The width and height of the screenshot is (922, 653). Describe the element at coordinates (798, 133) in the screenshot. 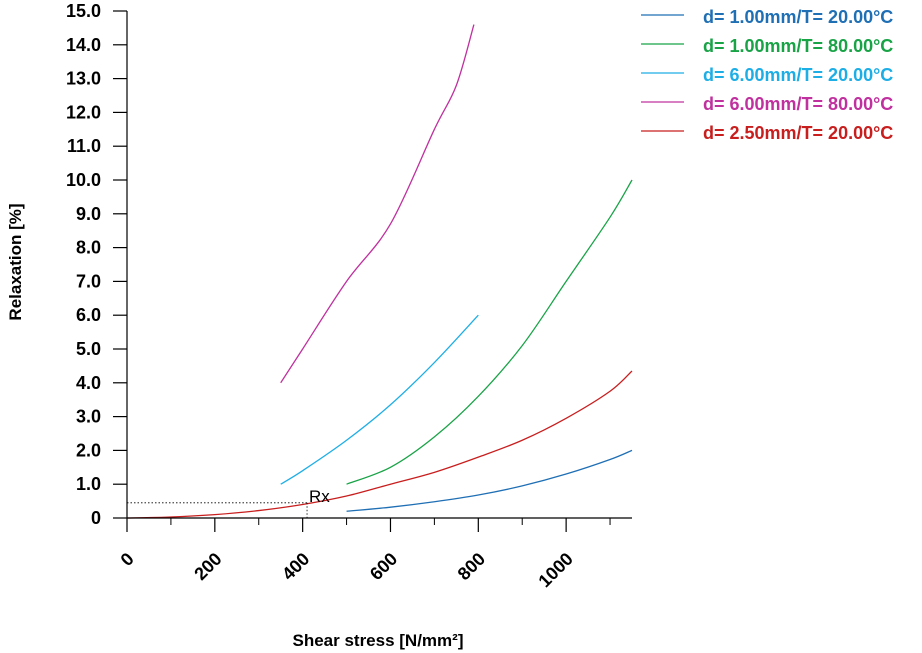

I see `legend-label-5: d= 2.50mm/T= 20.00°C` at that location.